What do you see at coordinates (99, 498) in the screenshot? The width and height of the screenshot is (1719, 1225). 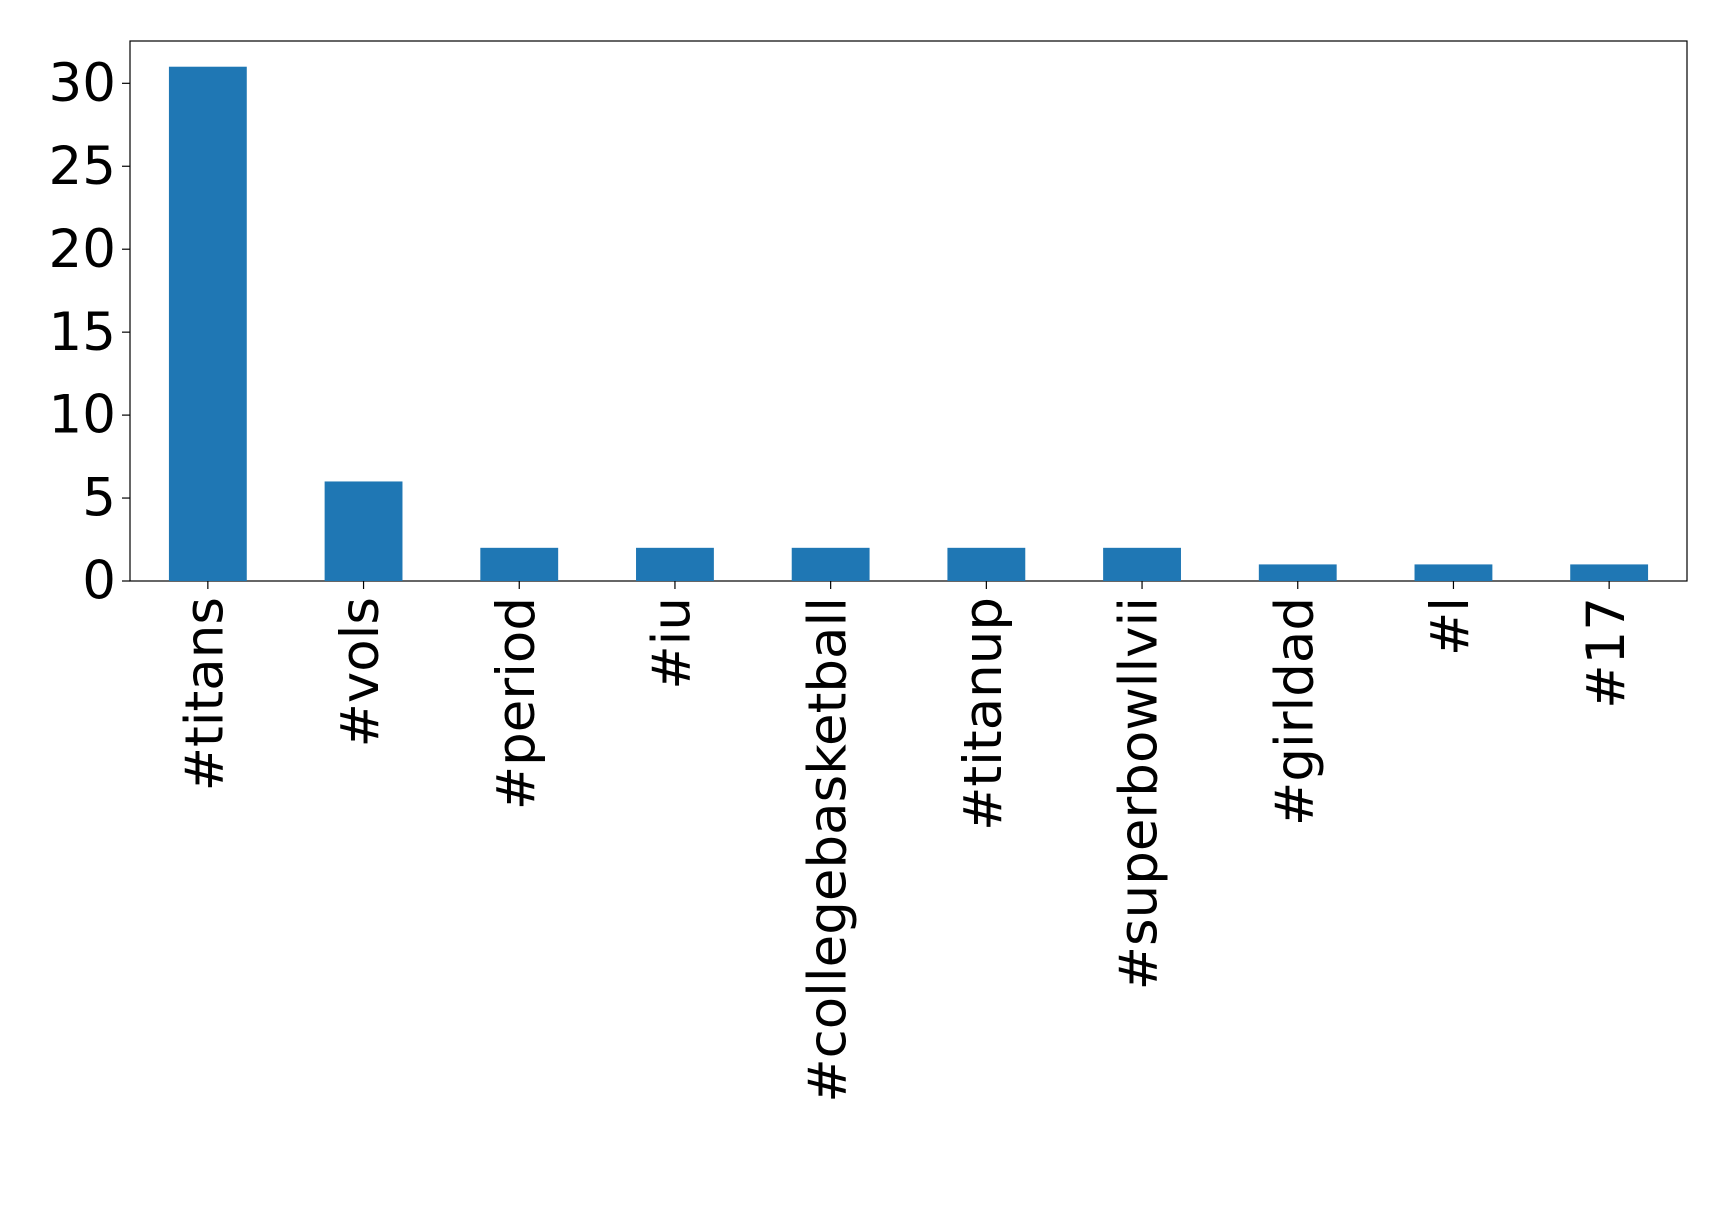 I see `y-tick-label: 5` at bounding box center [99, 498].